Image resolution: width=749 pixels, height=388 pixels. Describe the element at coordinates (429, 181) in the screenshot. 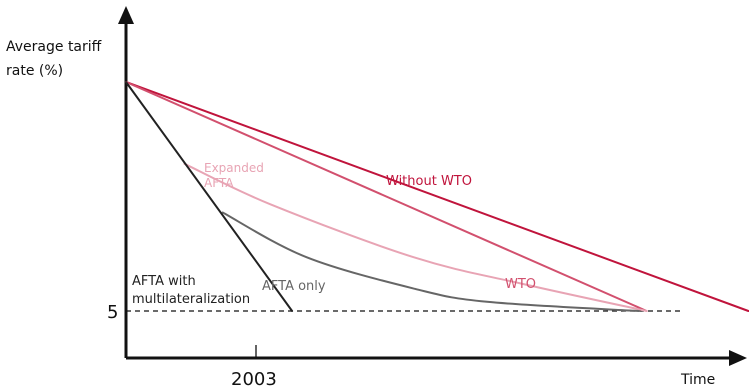

I see `series-label-without-wto: Without WTO` at that location.